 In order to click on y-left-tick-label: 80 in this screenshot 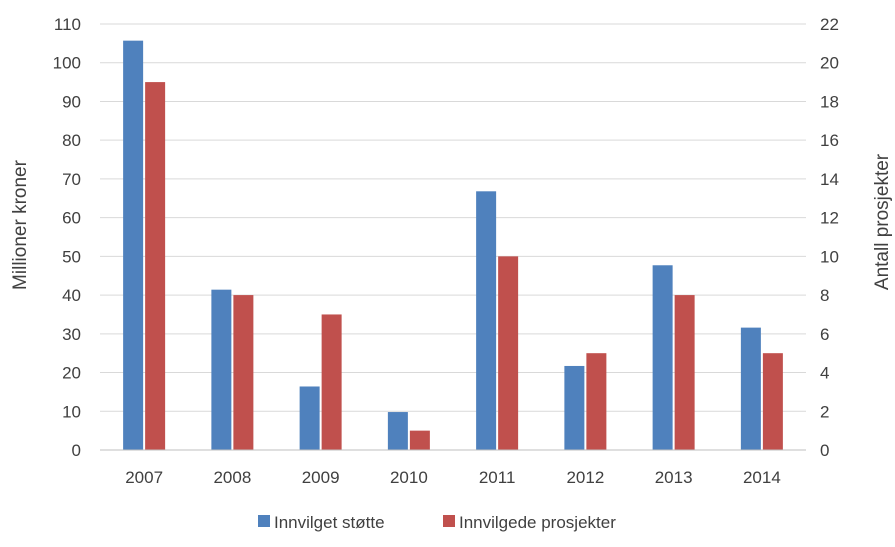, I will do `click(71, 140)`.